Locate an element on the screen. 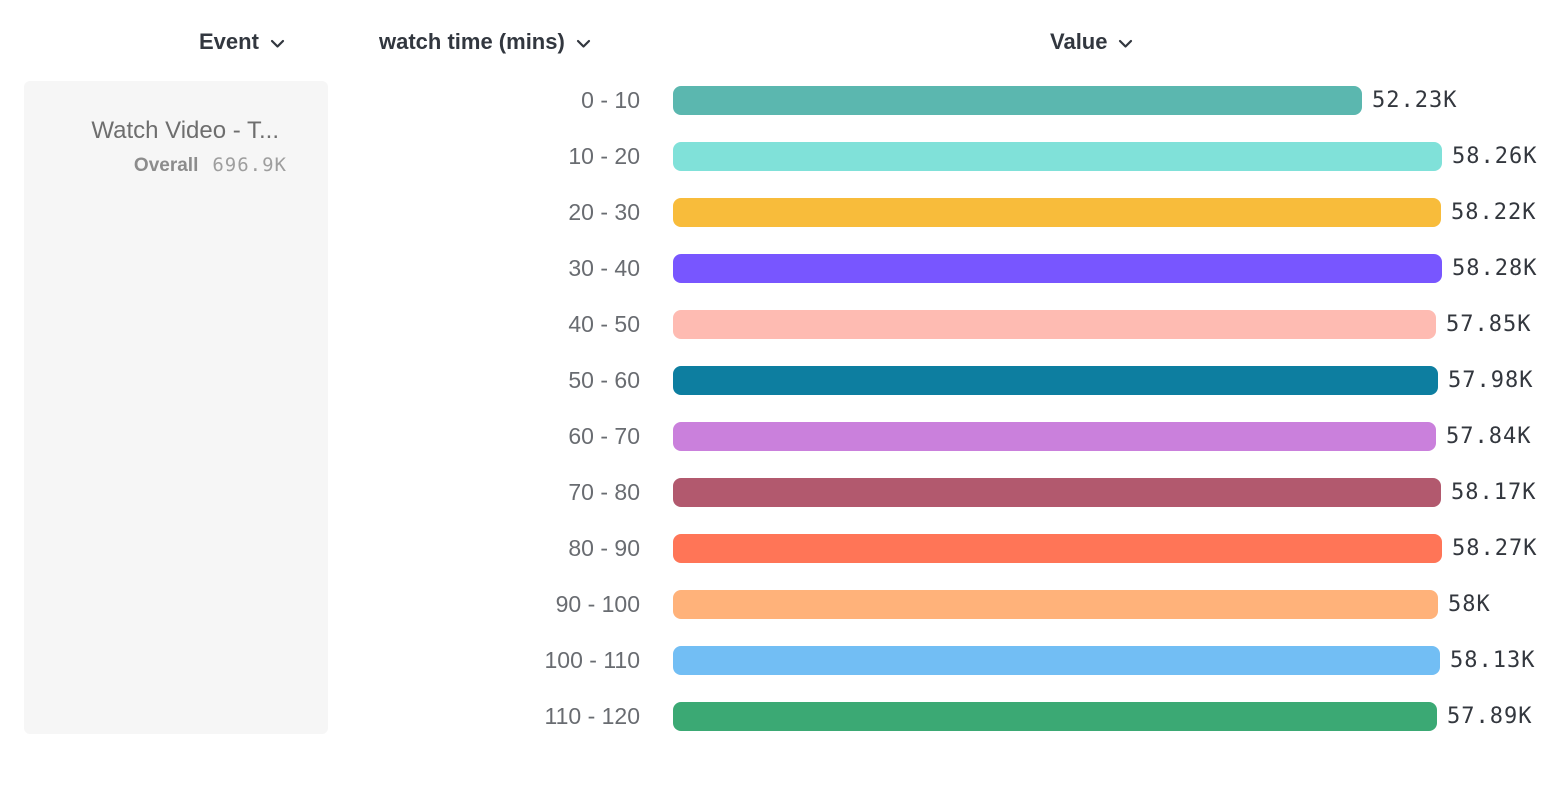 The width and height of the screenshot is (1568, 790). chart-row: 80 - 90 58.27K is located at coordinates (768, 548).